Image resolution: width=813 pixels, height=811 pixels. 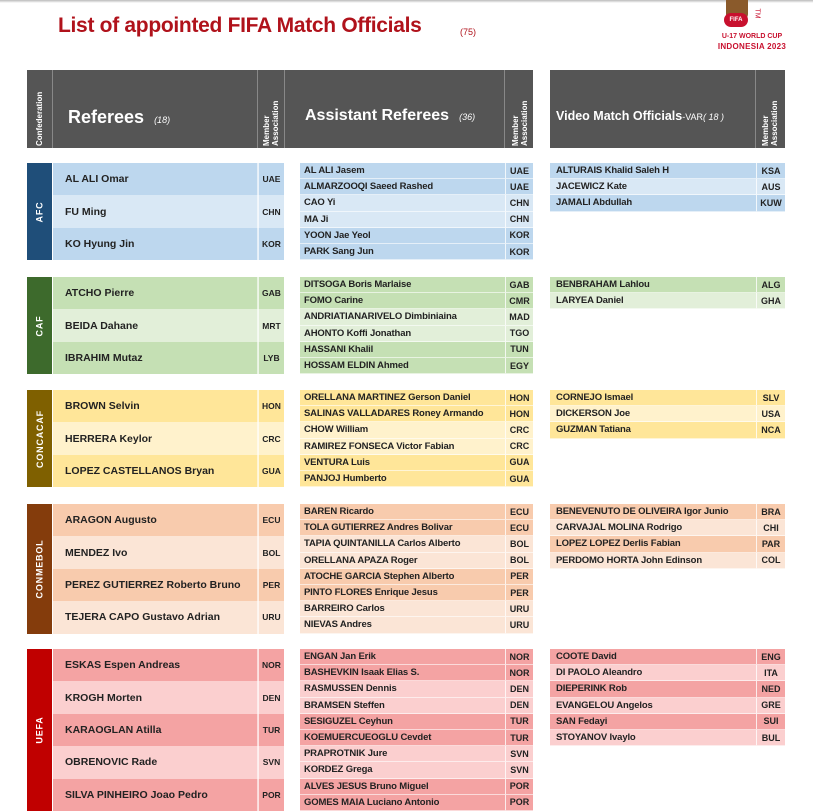 I want to click on assistant-member-association: ECU, so click(x=519, y=528).